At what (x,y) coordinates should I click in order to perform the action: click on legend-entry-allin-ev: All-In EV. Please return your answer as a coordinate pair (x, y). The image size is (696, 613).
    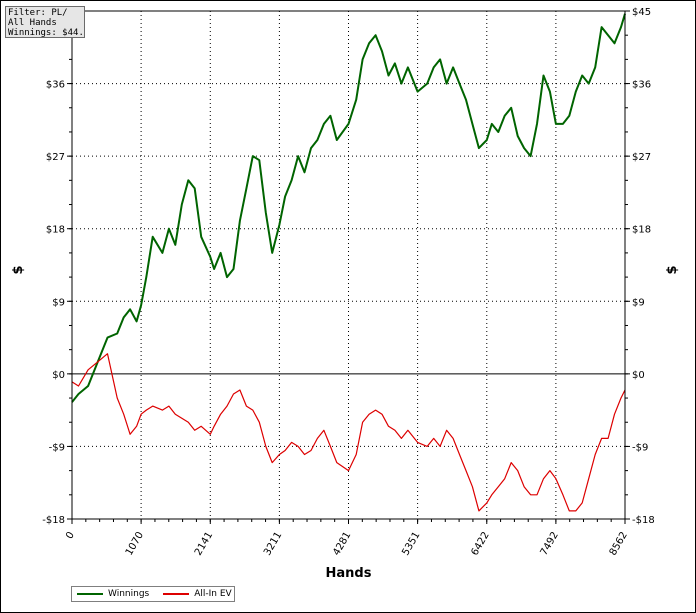
    Looking at the image, I should click on (197, 594).